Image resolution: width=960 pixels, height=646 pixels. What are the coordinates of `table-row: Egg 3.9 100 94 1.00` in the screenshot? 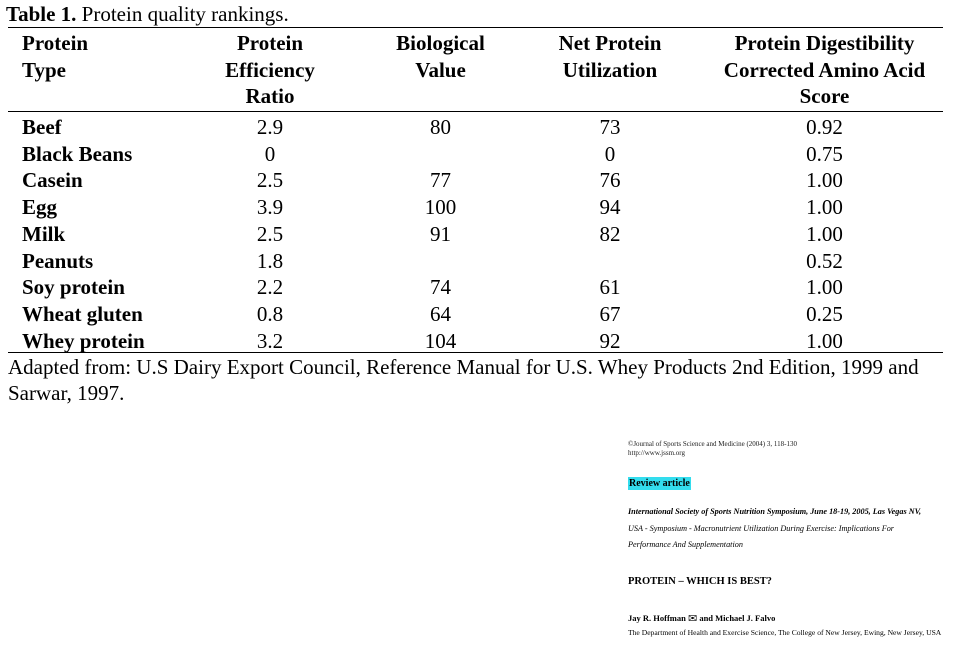 It's located at (475, 207).